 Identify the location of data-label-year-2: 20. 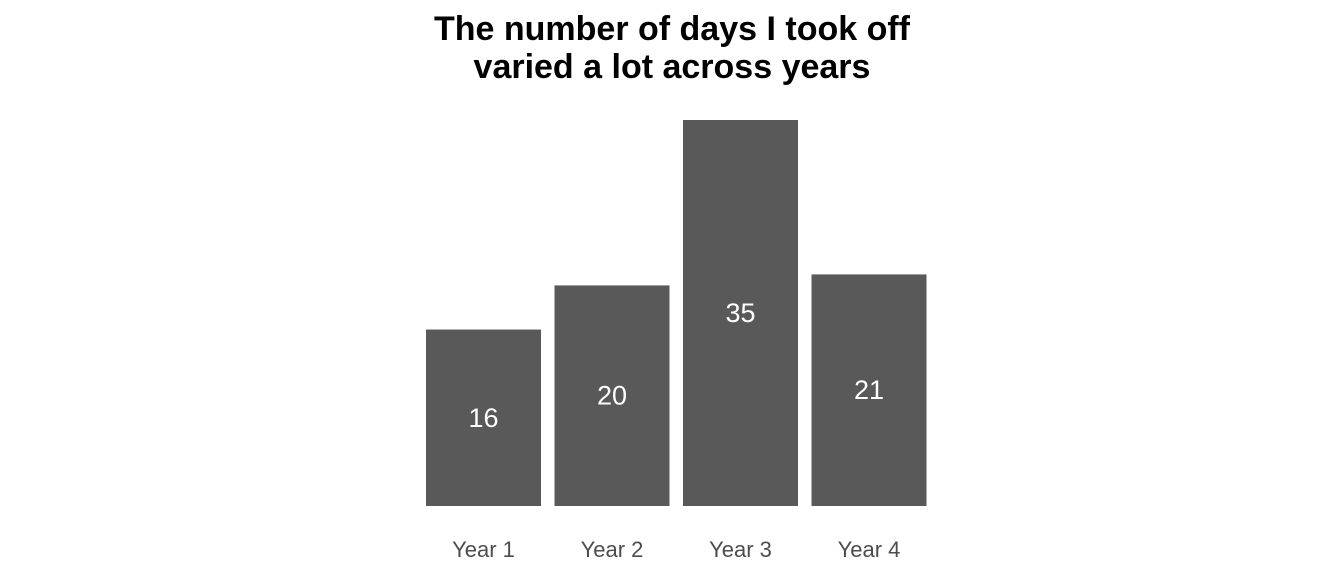
(612, 396).